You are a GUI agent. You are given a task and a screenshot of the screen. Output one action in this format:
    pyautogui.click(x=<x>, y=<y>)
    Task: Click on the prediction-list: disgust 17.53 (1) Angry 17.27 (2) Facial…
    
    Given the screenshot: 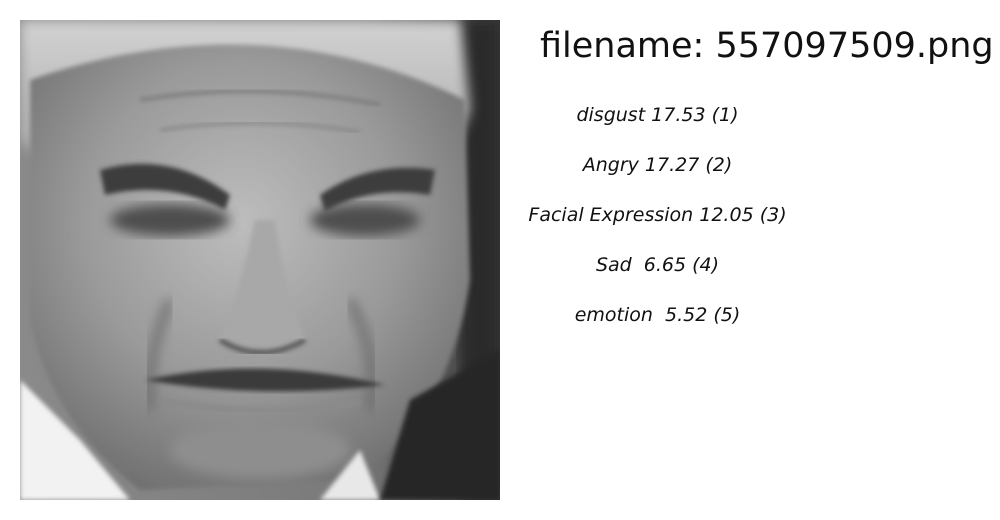 What is the action you would take?
    pyautogui.click(x=657, y=225)
    